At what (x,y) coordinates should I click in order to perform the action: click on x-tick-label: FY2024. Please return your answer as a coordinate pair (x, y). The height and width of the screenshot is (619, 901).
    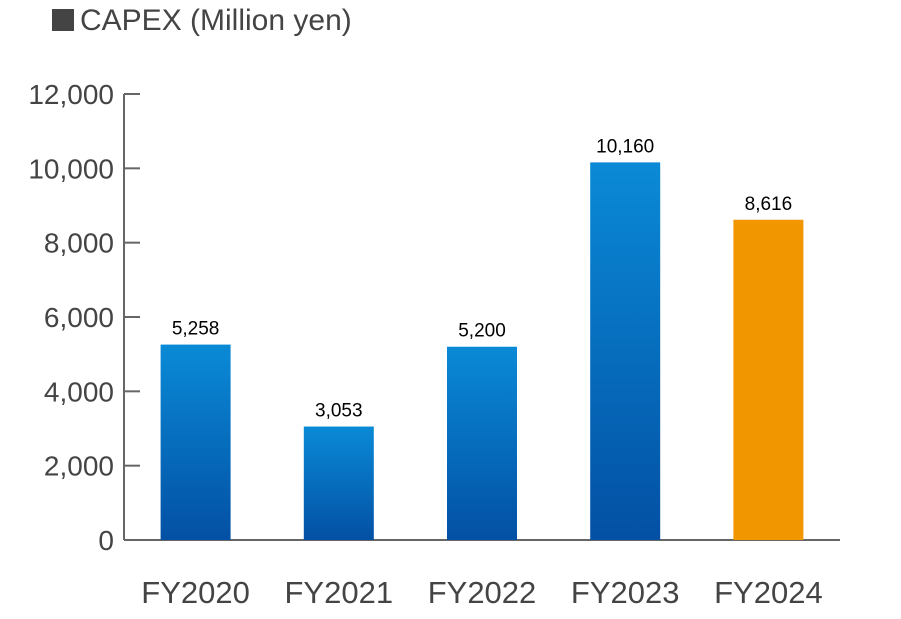
    Looking at the image, I should click on (768, 592).